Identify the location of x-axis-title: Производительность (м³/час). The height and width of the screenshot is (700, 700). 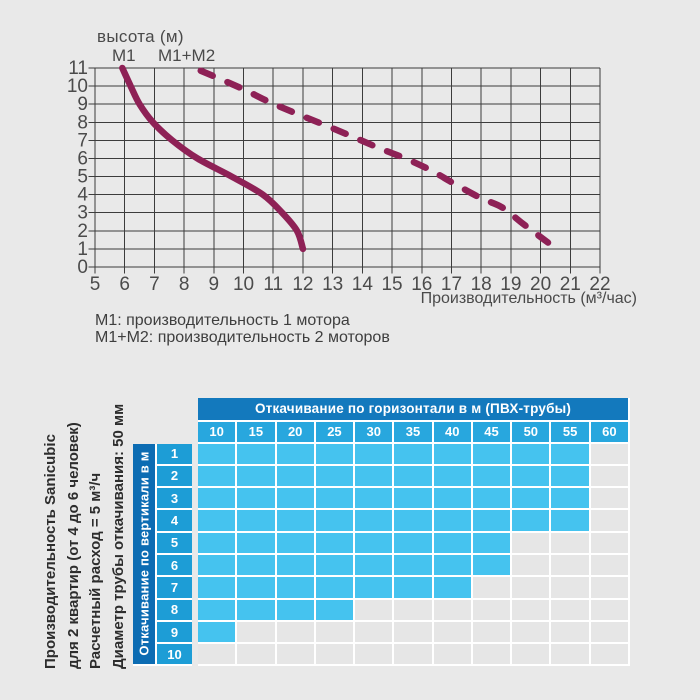
(528, 298).